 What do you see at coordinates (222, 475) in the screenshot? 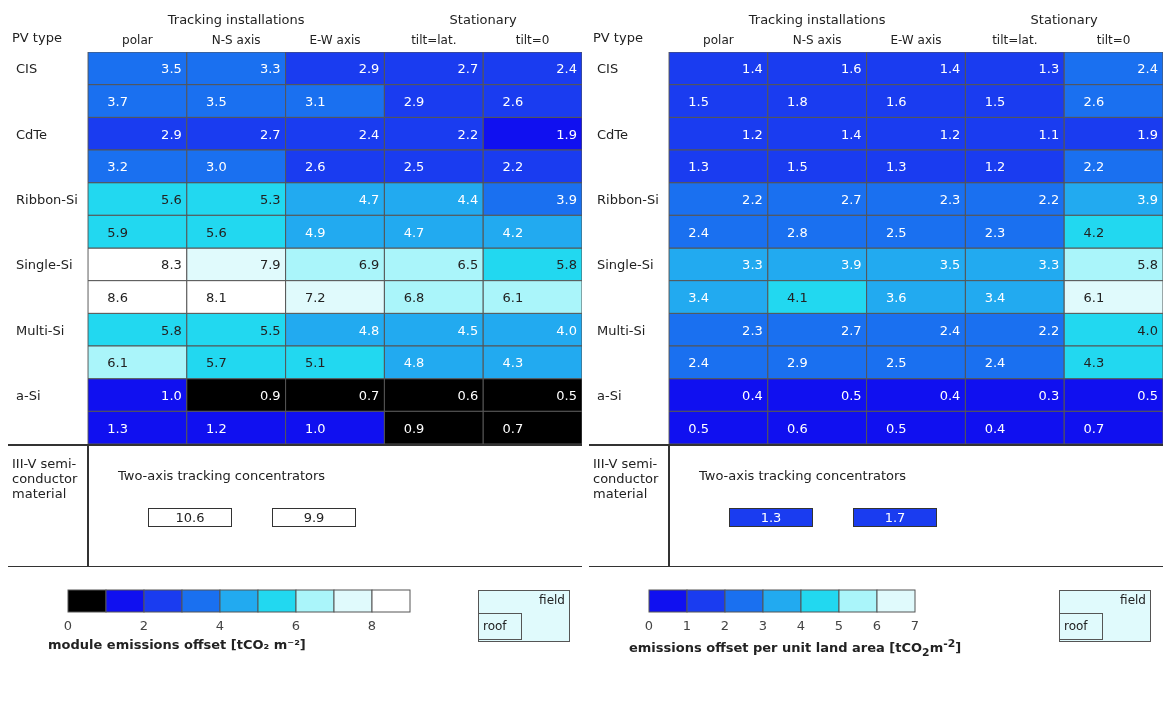
I see `text: Two-axis tracking concentrators` at bounding box center [222, 475].